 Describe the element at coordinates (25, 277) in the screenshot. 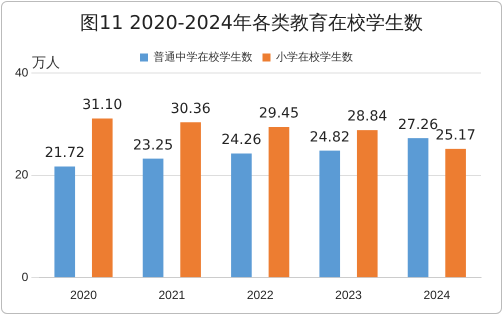

I see `y-tick-label: 0` at that location.